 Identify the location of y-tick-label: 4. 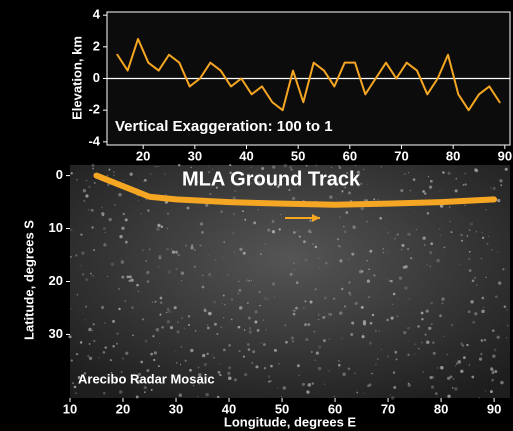
(97, 14).